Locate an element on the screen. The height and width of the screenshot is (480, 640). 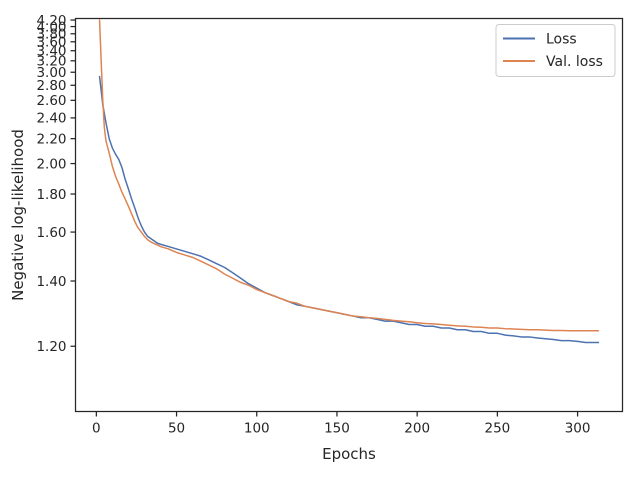
legend: Loss Val. loss is located at coordinates (555, 50).